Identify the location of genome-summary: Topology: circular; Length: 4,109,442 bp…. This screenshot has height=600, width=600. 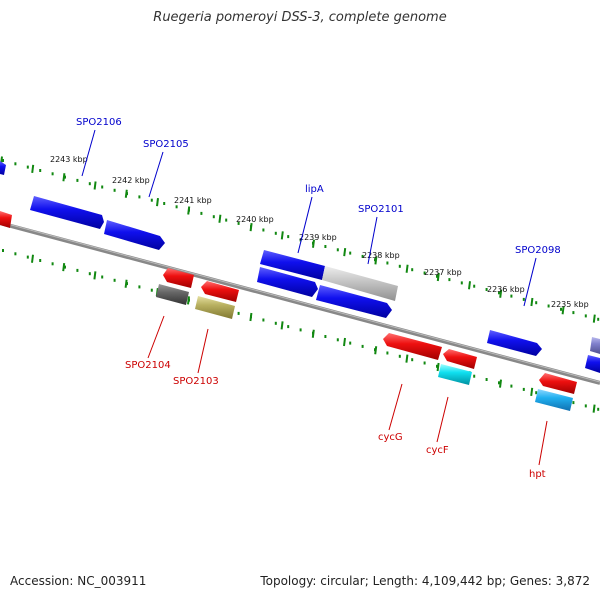
(425, 581).